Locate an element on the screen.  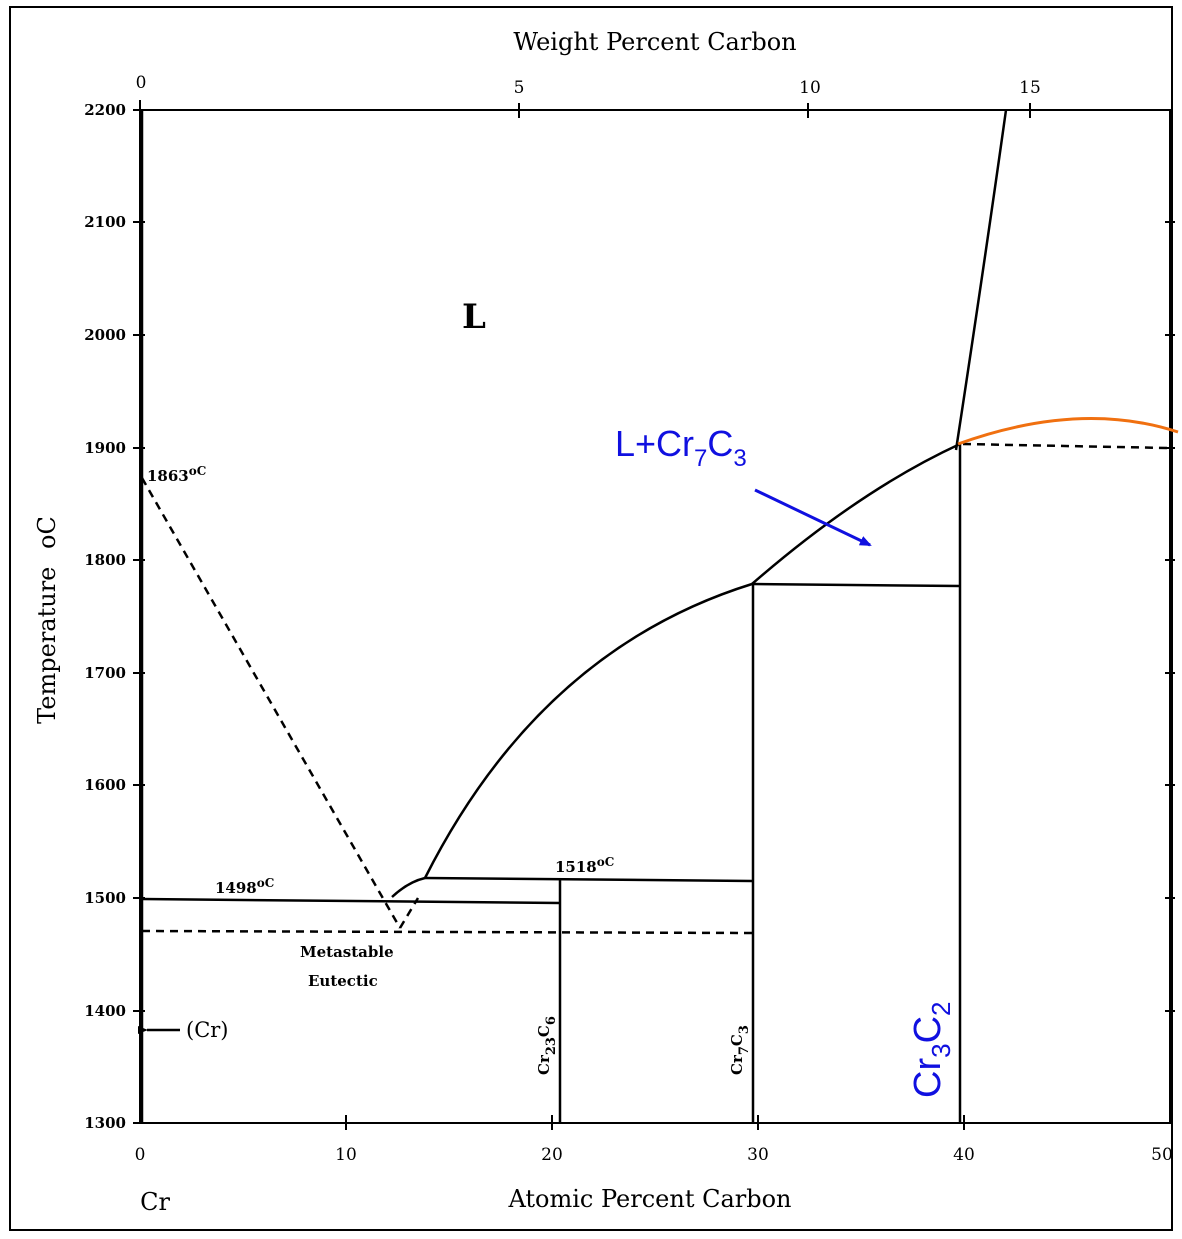
y-tick-label: 1900 is located at coordinates (105, 448).